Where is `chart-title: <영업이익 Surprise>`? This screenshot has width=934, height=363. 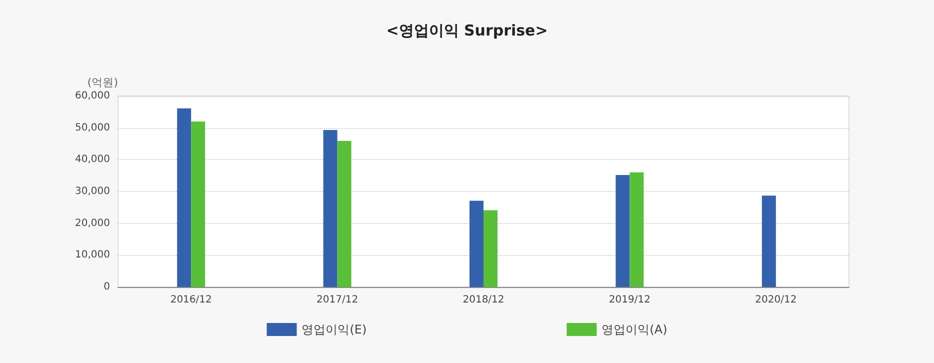 chart-title: <영업이익 Surprise> is located at coordinates (467, 31).